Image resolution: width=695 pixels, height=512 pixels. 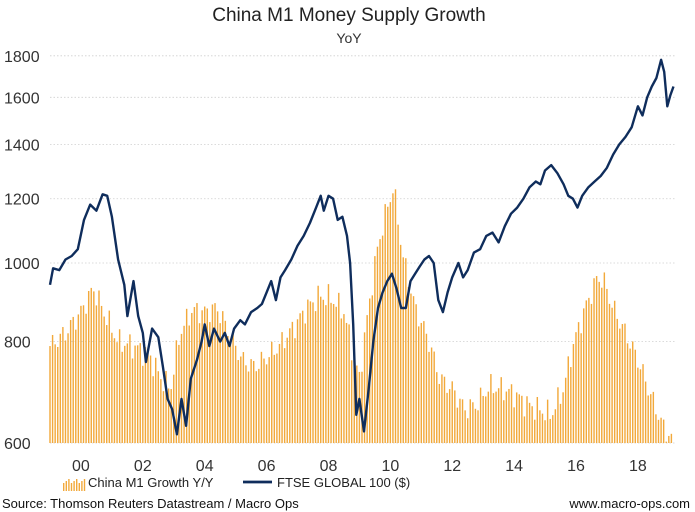 I want to click on chart-title: China M1 Money Supply Growth, so click(x=349, y=15).